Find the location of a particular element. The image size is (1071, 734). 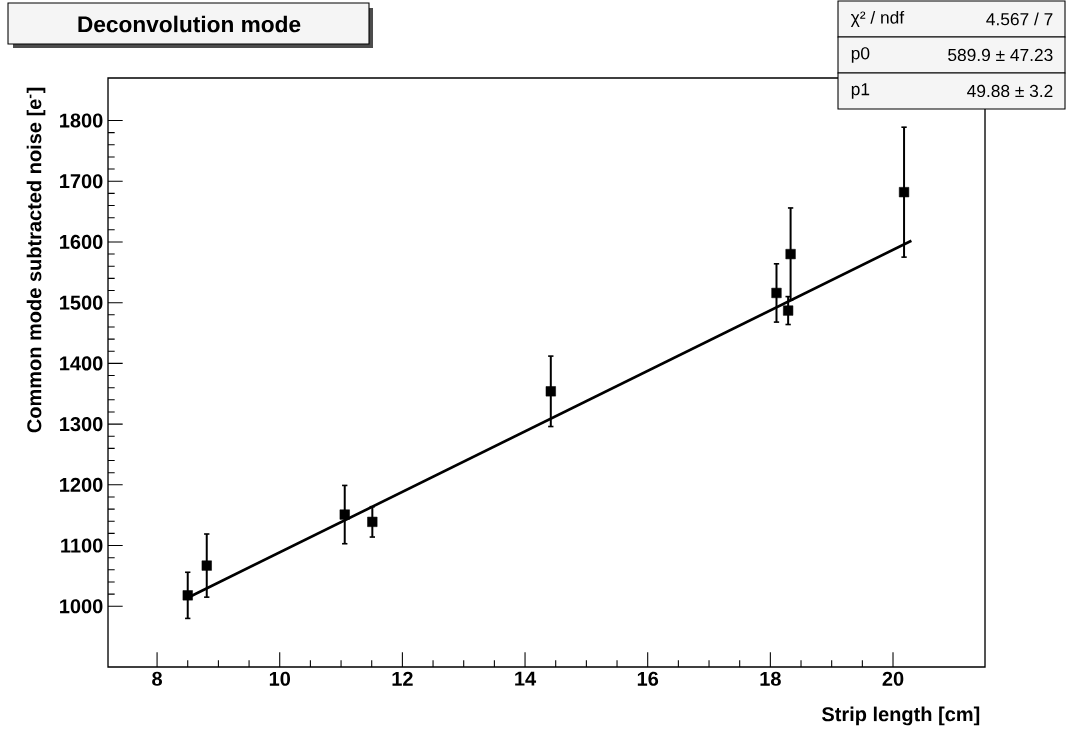

annotation: p1 is located at coordinates (860, 91).